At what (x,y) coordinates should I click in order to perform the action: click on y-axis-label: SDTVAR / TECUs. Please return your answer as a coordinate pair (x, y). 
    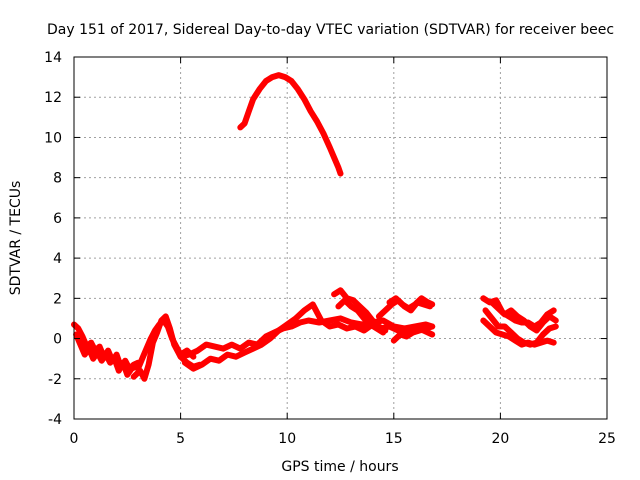
    Looking at the image, I should click on (16, 238).